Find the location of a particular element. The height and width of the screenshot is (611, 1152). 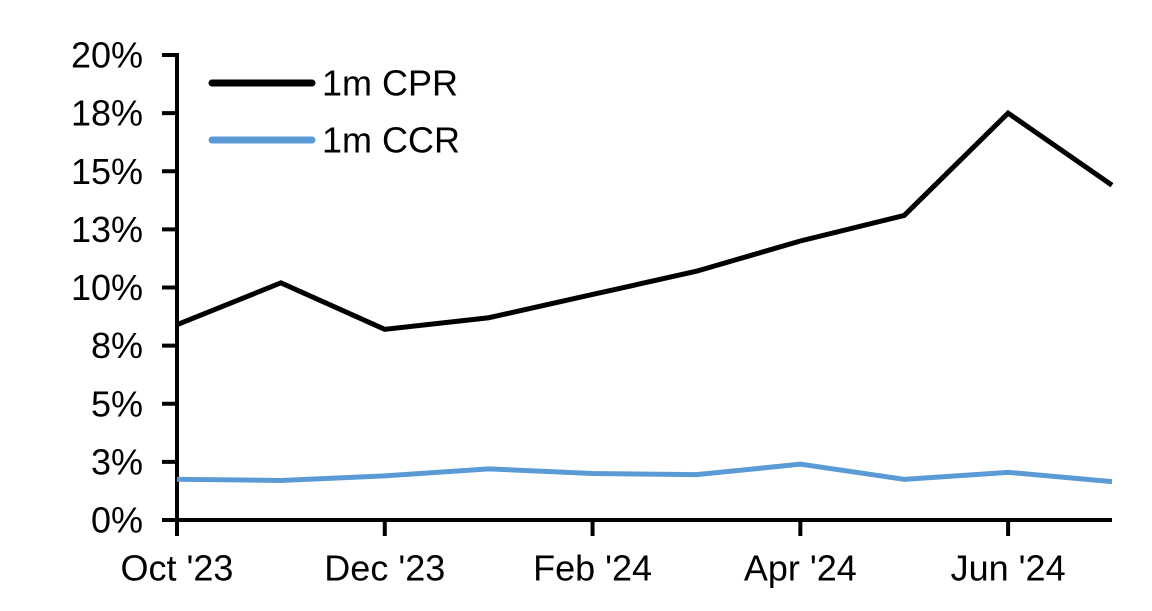

x-axis-ticks: Oct '23 Dec '23 Feb '24 Apr '24 Jun '24 is located at coordinates (593, 554).